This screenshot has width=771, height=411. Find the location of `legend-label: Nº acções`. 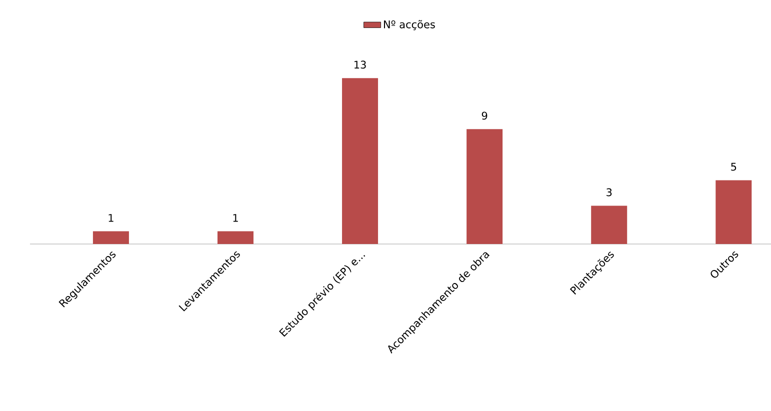

legend-label: Nº acções is located at coordinates (409, 25).